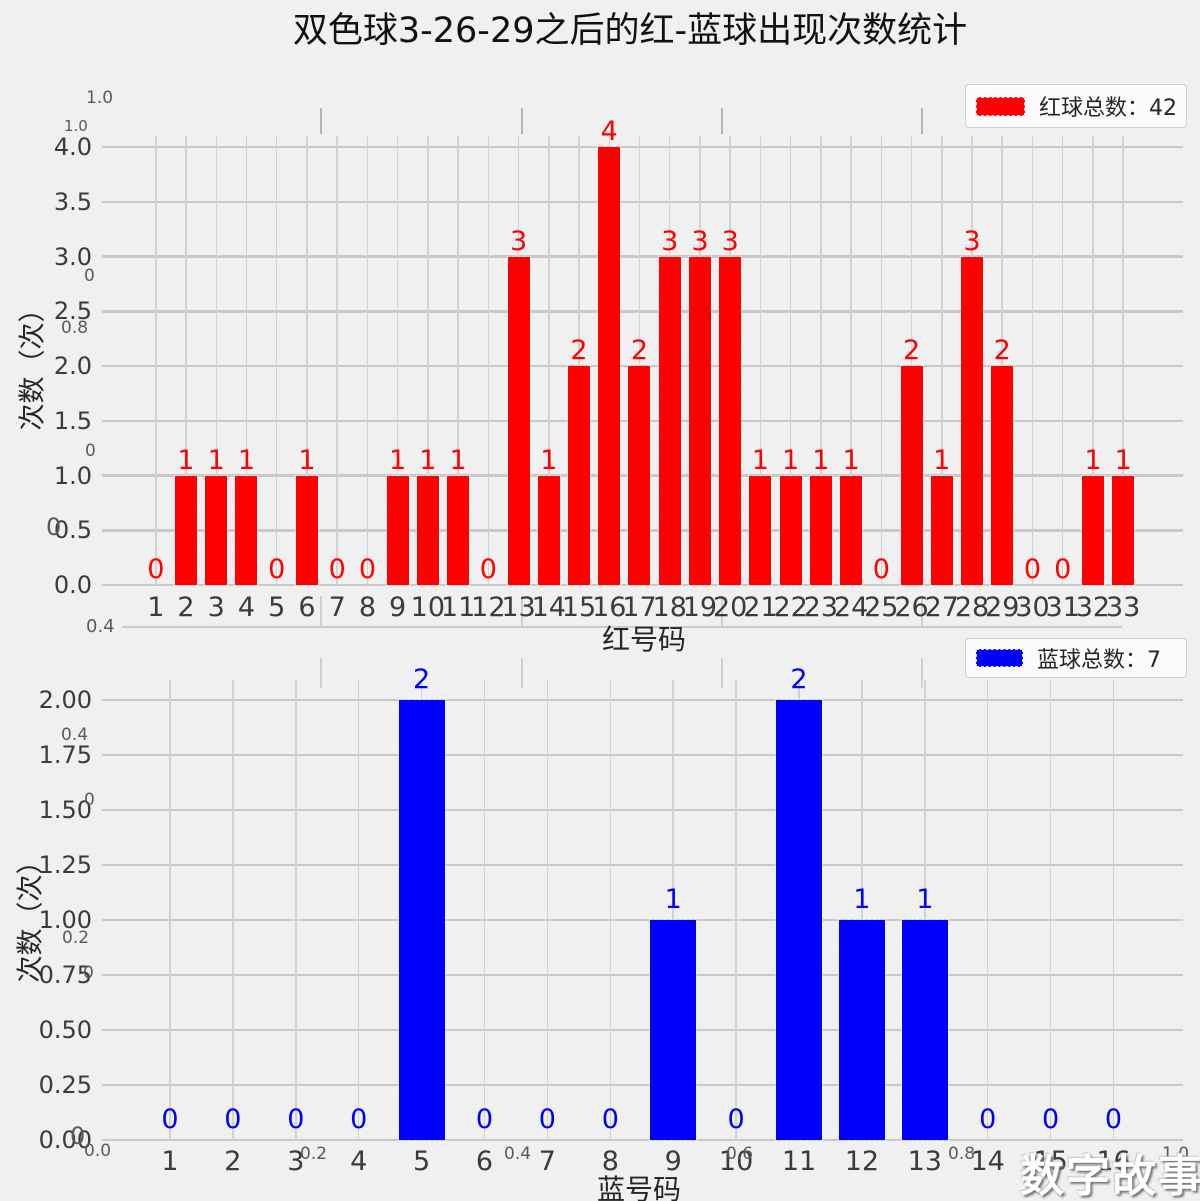  Describe the element at coordinates (999, 658) in the screenshot. I see `blue-legend-swatch` at that location.